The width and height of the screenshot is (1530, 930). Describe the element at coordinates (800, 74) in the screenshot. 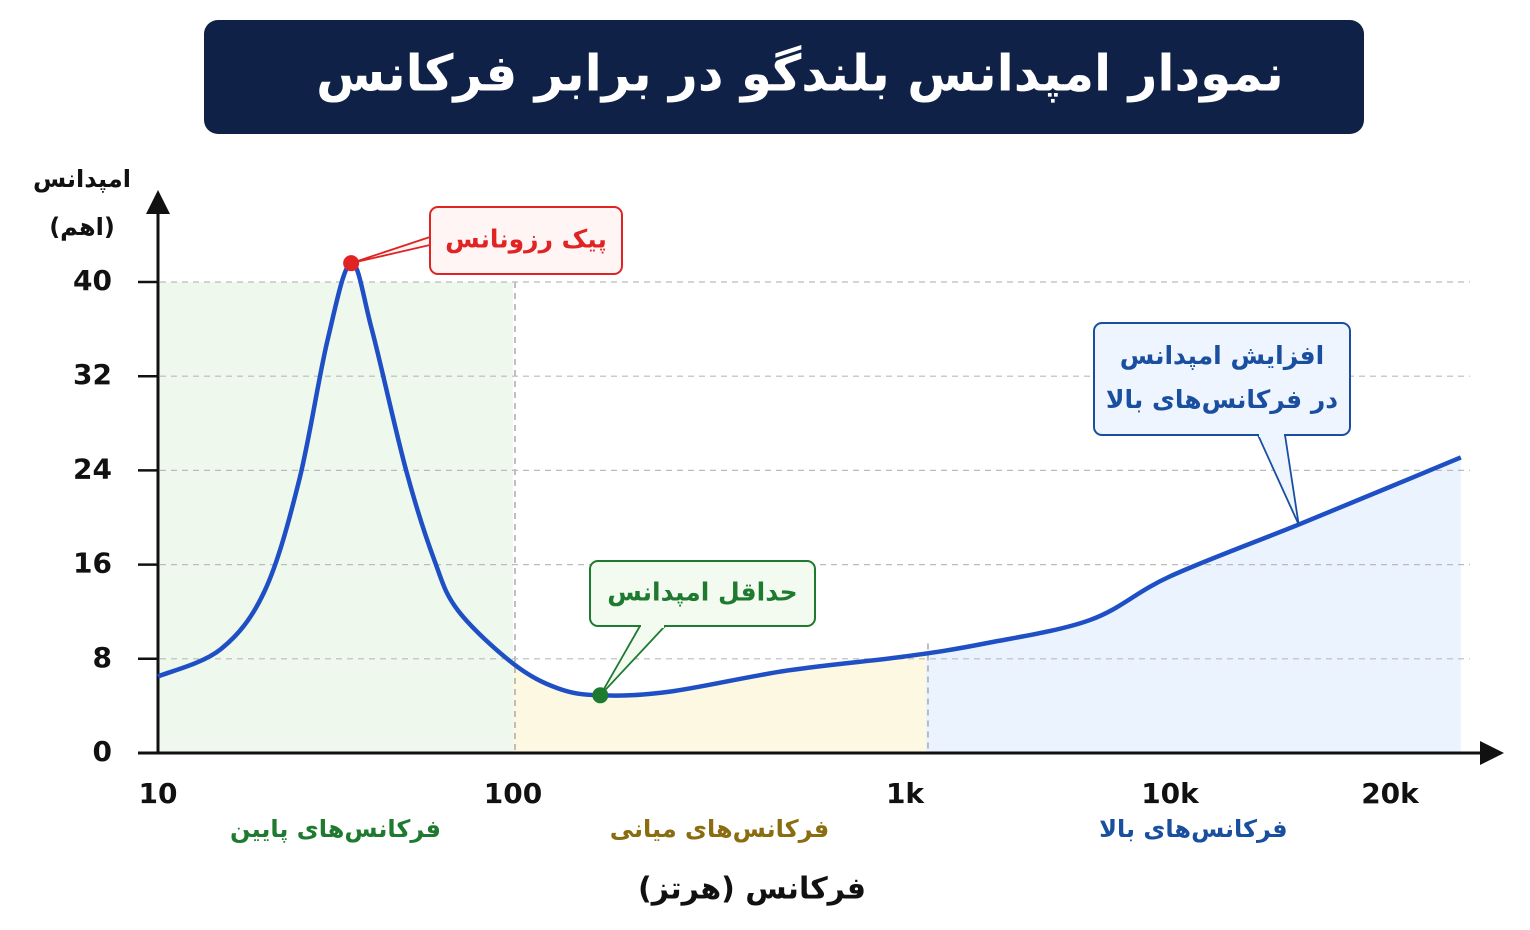

I see `chart-title: نمودار امپدانس بلندگو در برابر فرکانس` at that location.